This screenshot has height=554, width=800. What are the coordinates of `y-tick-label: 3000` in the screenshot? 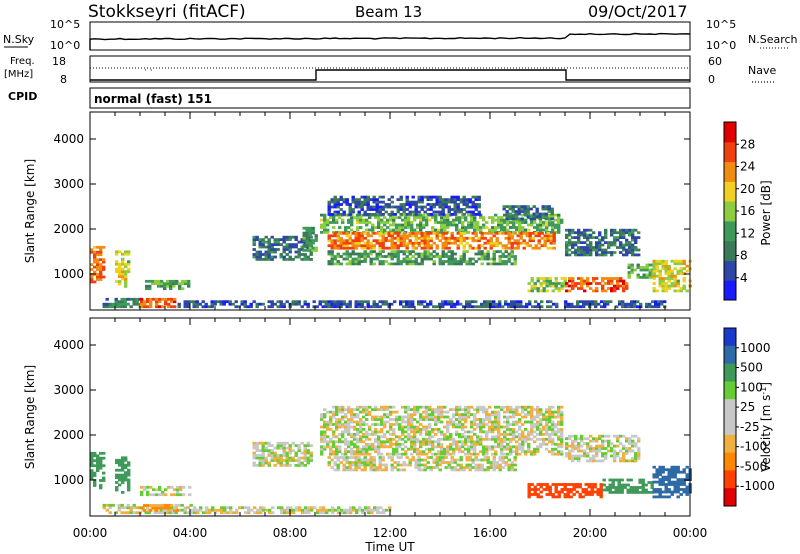 It's located at (68, 184).